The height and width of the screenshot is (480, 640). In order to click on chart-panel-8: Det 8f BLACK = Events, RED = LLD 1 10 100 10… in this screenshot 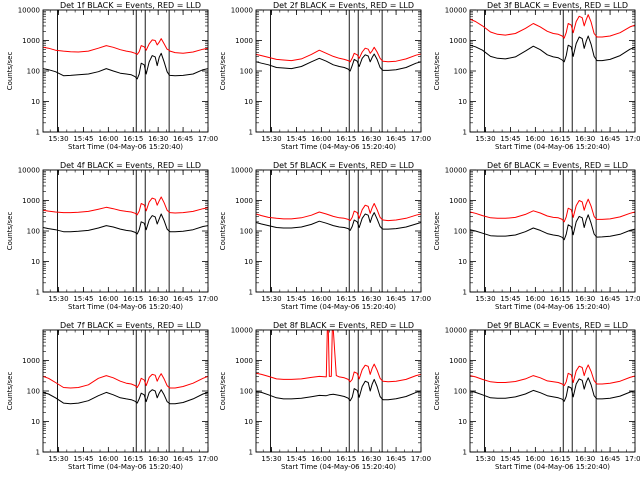, I will do `click(325, 396)`.